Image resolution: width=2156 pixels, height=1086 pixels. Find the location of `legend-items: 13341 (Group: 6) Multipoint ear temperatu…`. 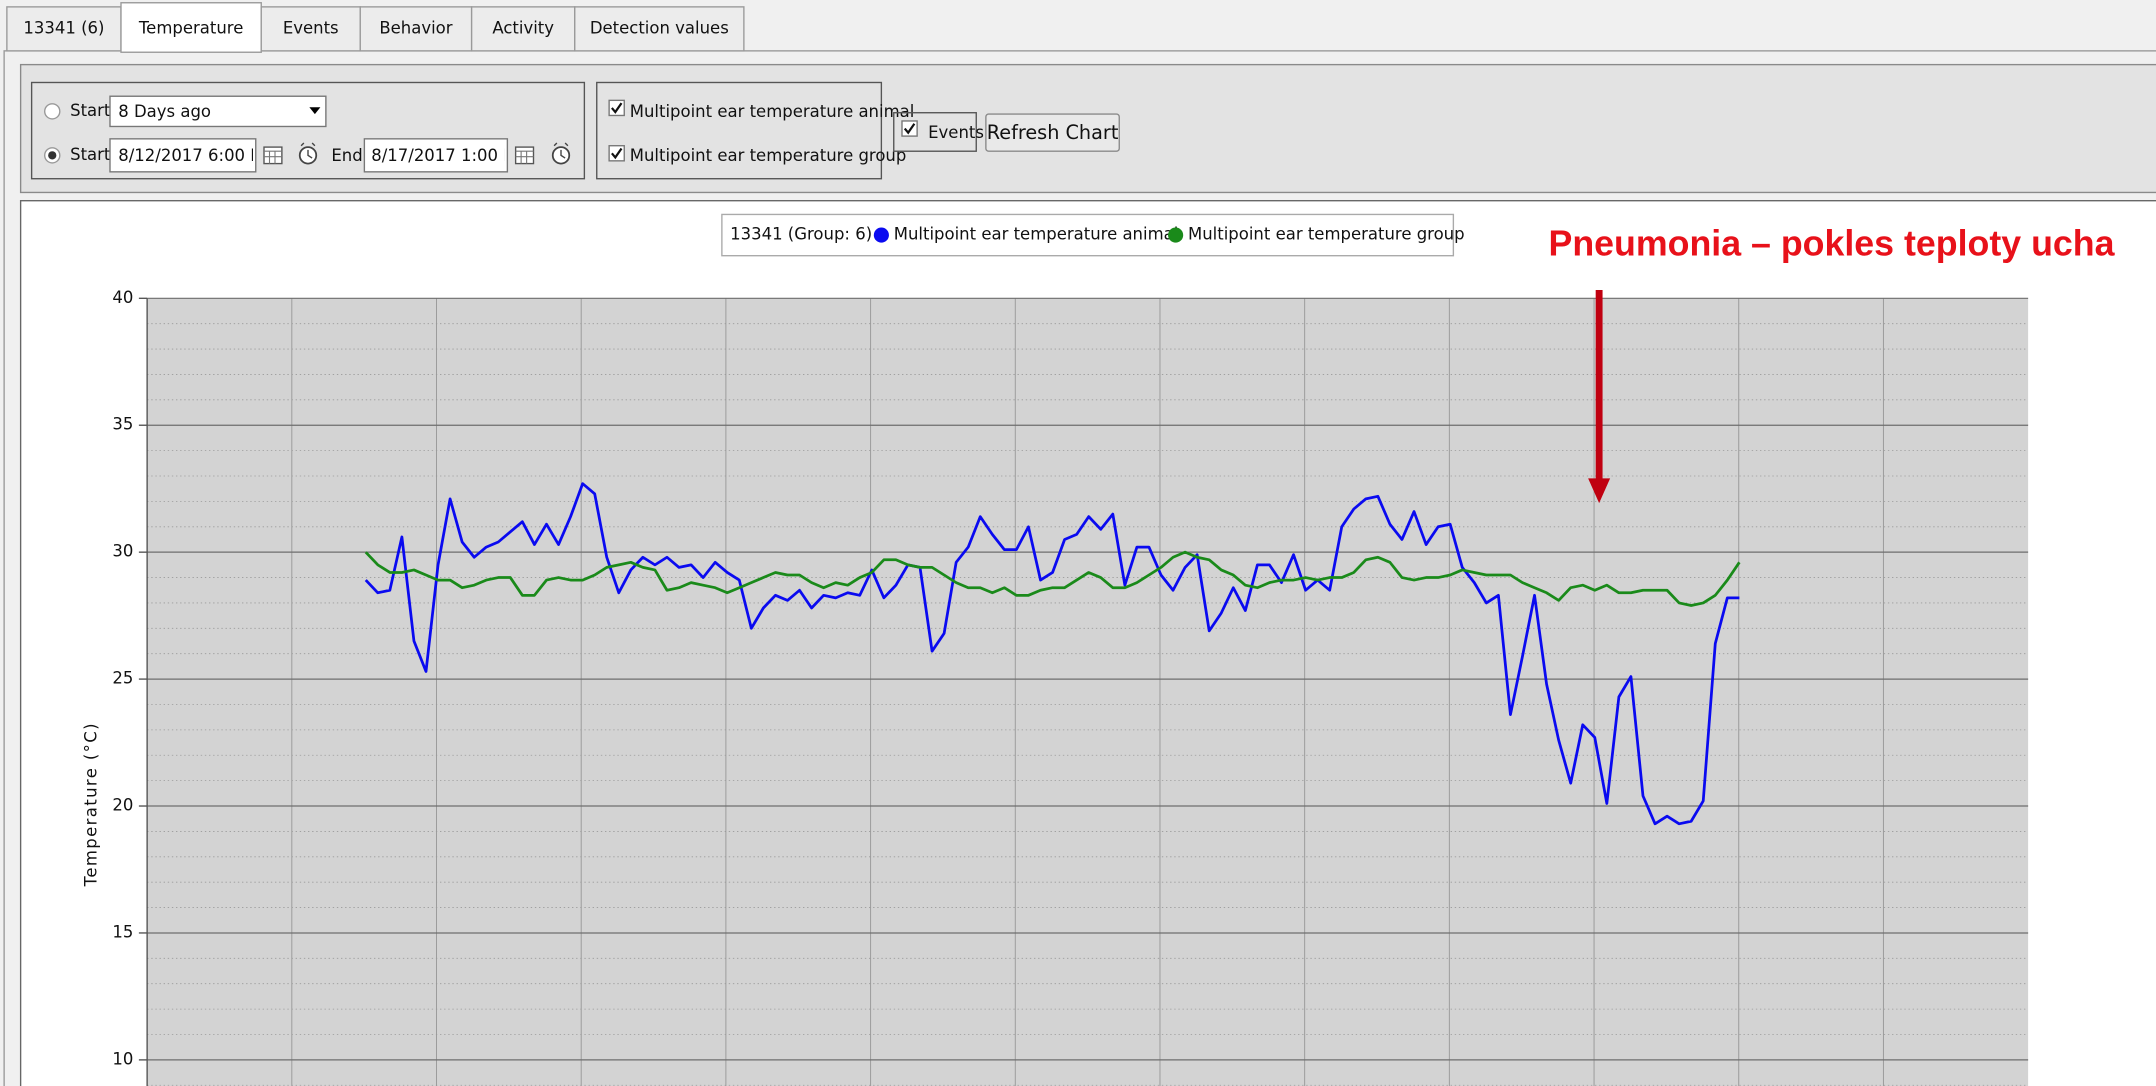

legend-items: 13341 (Group: 6) Multipoint ear temperatu… is located at coordinates (1097, 234).